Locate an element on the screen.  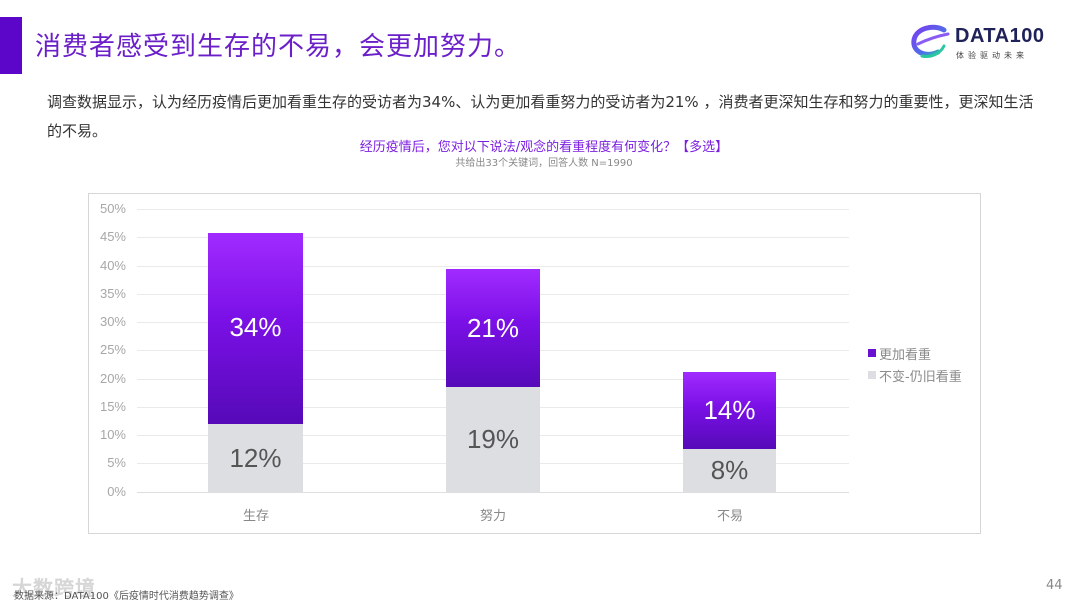
y-tick-45: 45% is located at coordinates (112, 236).